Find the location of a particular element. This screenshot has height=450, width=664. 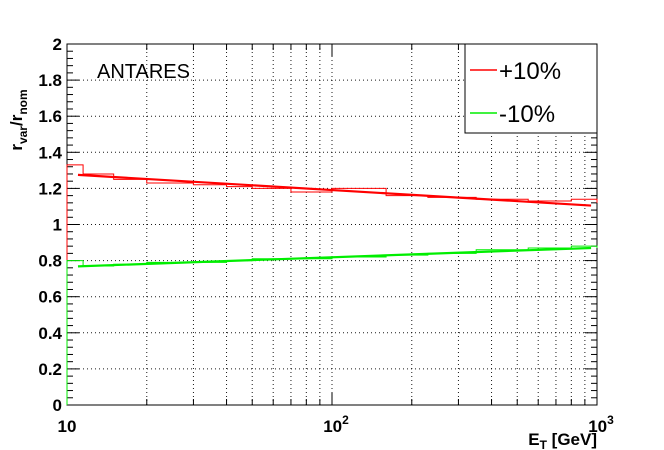

legend: +10% -10% is located at coordinates (531, 88).